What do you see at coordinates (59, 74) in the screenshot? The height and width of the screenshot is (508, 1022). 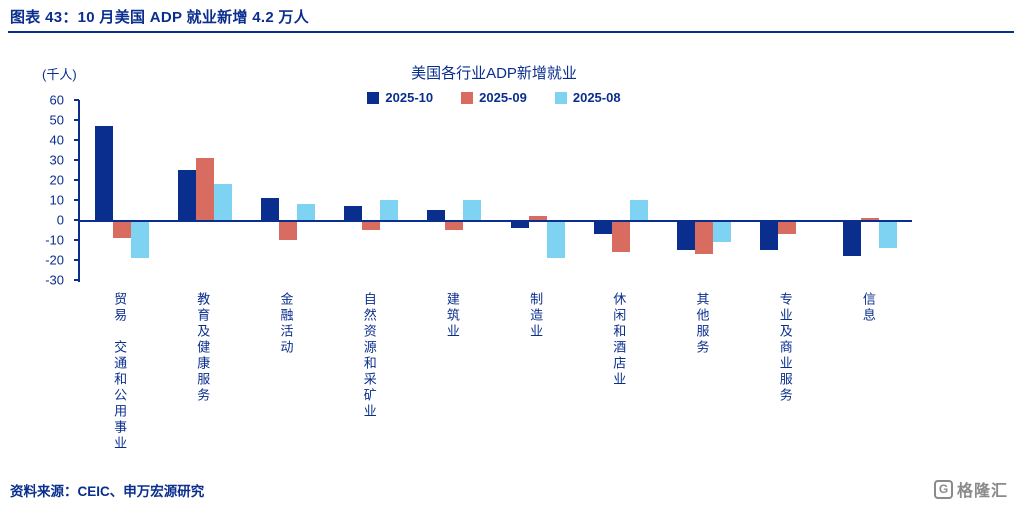 I see `y-axis-unit-label: (千人)` at bounding box center [59, 74].